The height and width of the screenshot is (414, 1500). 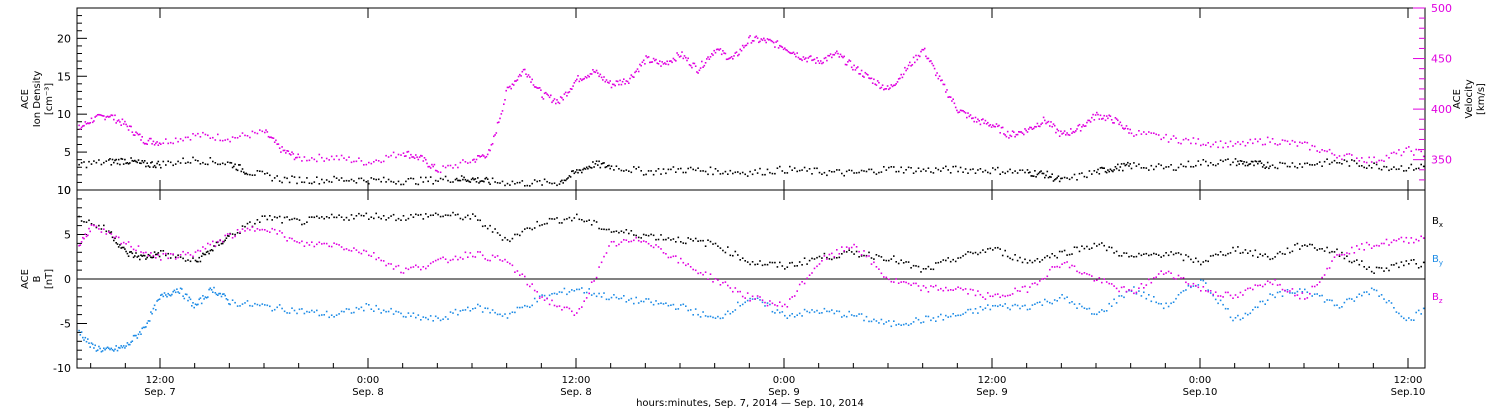 What do you see at coordinates (1481, 99) in the screenshot?
I see `velocity-axis-label-line-3: [km/s]` at bounding box center [1481, 99].